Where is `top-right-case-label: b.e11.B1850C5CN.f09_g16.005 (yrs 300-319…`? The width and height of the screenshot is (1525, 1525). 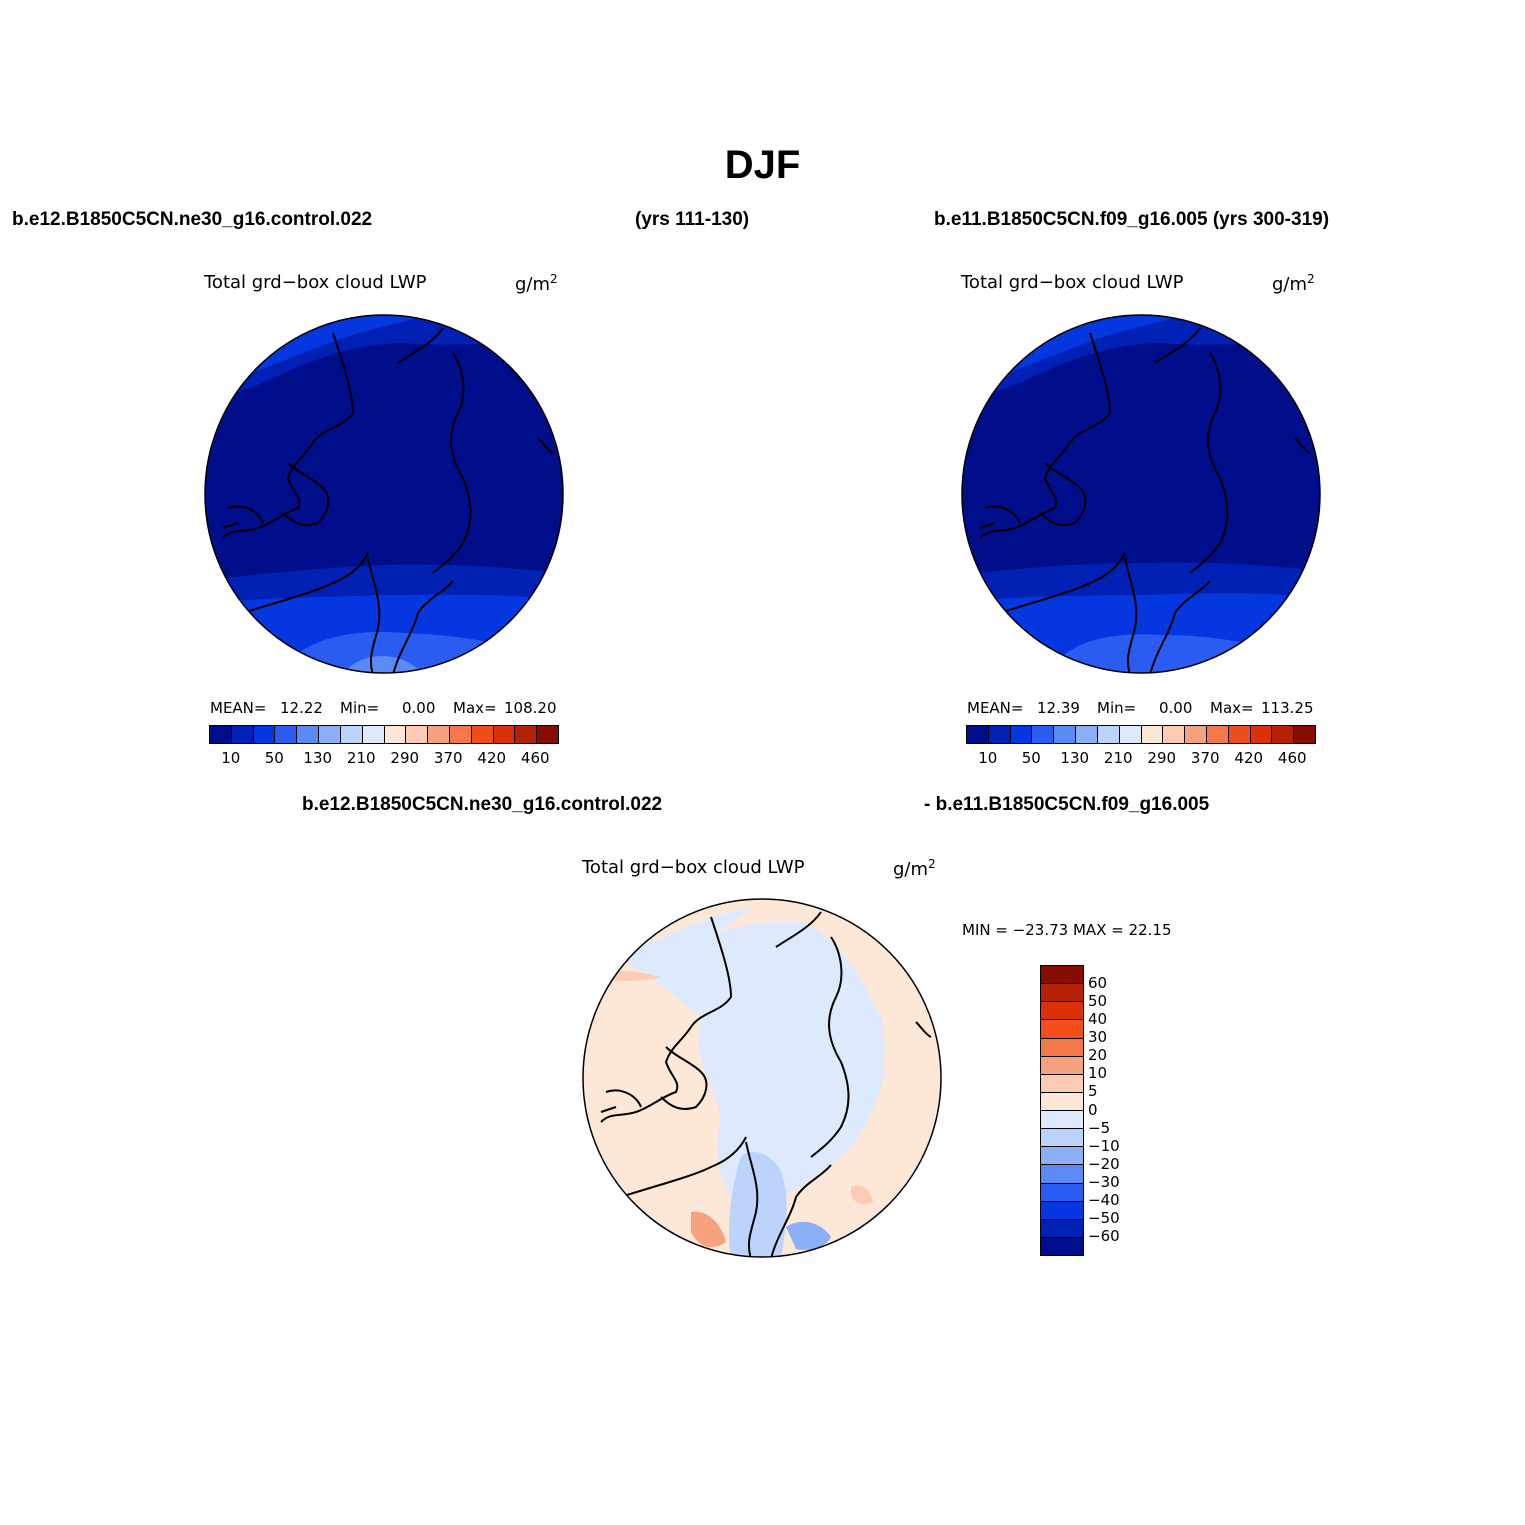
top-right-case-label: b.e11.B1850C5CN.f09_g16.005 (yrs 300-319… is located at coordinates (1132, 219).